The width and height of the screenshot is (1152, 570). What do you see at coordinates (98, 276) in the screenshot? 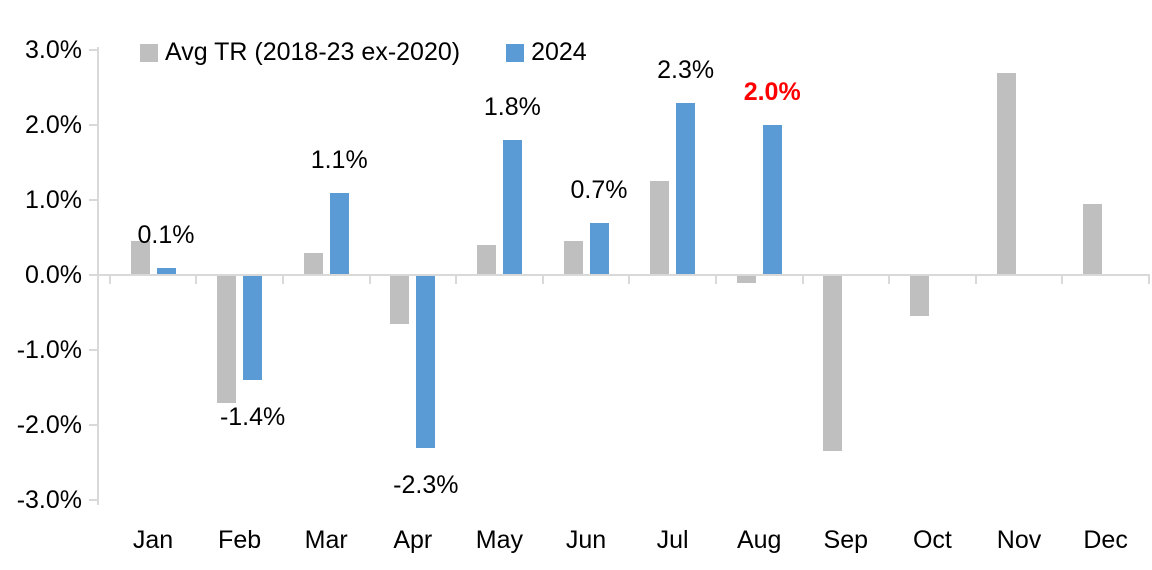
I see `y-axis-line` at bounding box center [98, 276].